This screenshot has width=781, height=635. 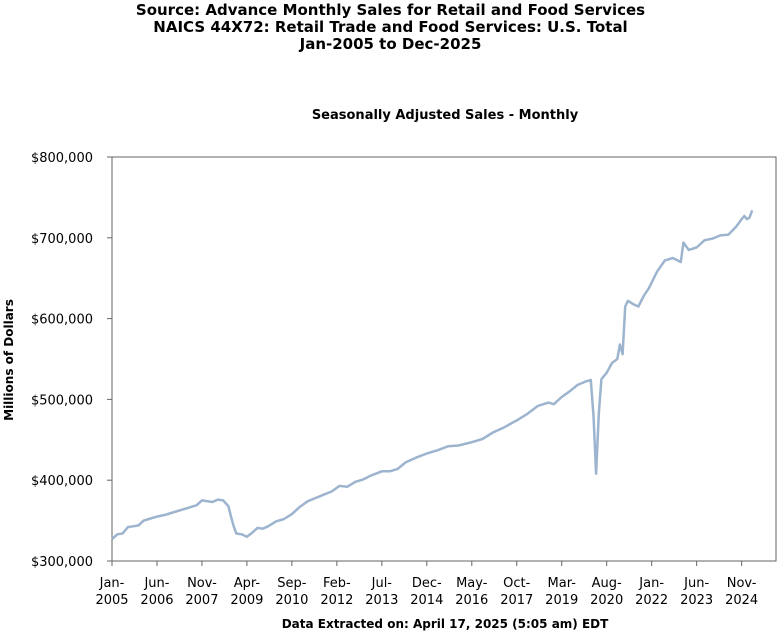 What do you see at coordinates (62, 562) in the screenshot?
I see `y-tick-label: $300,000` at bounding box center [62, 562].